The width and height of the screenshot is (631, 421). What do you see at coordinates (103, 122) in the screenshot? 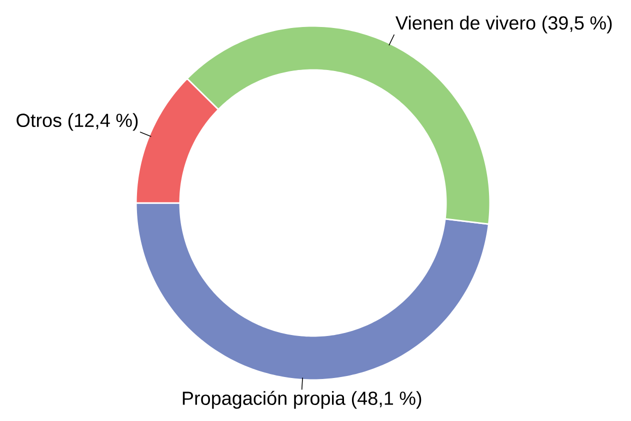
I see `data-label: (12,4 %)` at bounding box center [103, 122].